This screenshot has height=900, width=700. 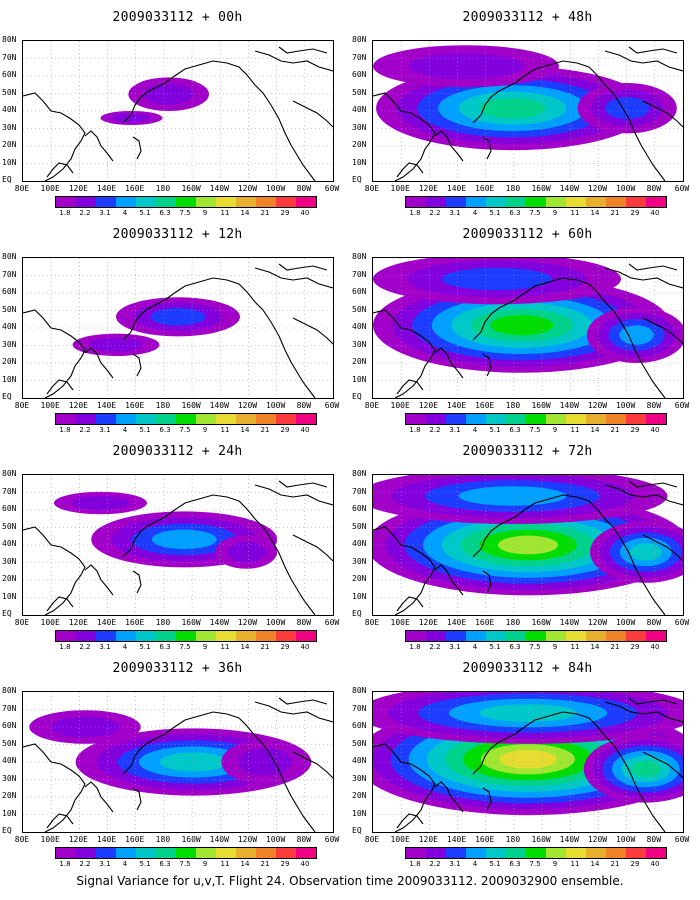 I want to click on panel-title: 2009033112 + 84h, so click(x=527, y=668).